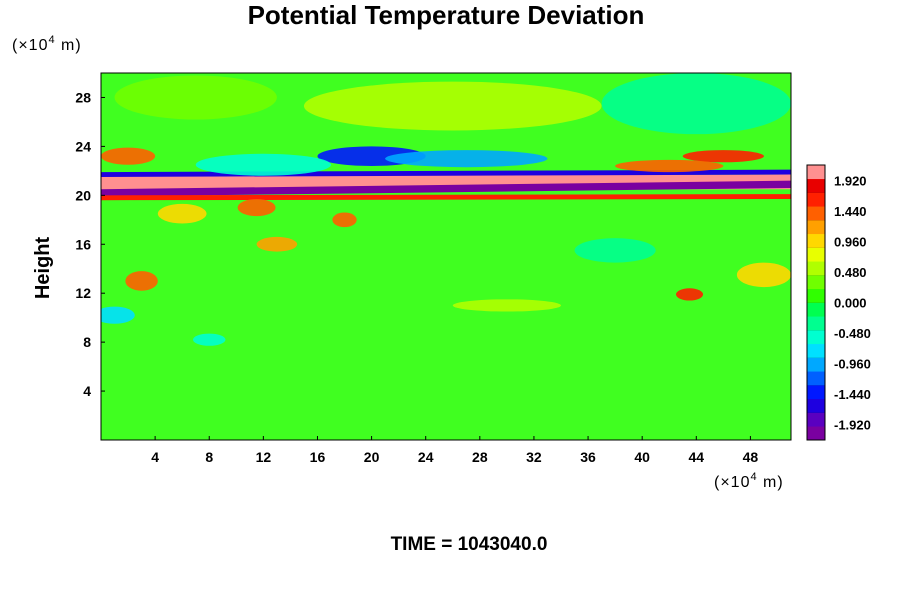 This screenshot has width=900, height=600. Describe the element at coordinates (852, 394) in the screenshot. I see `colorbar-tick-label: -1.440` at that location.